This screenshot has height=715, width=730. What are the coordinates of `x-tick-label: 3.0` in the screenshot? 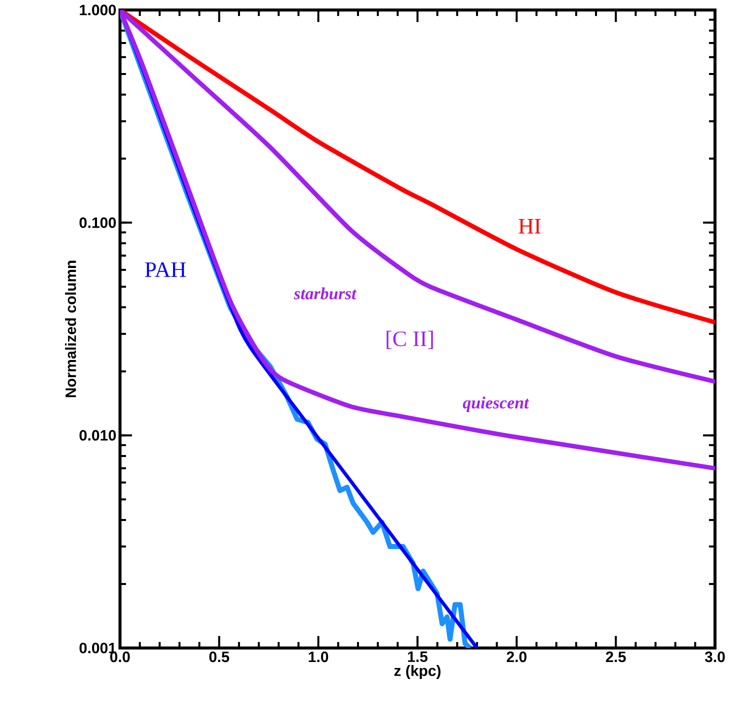 It's located at (714, 657).